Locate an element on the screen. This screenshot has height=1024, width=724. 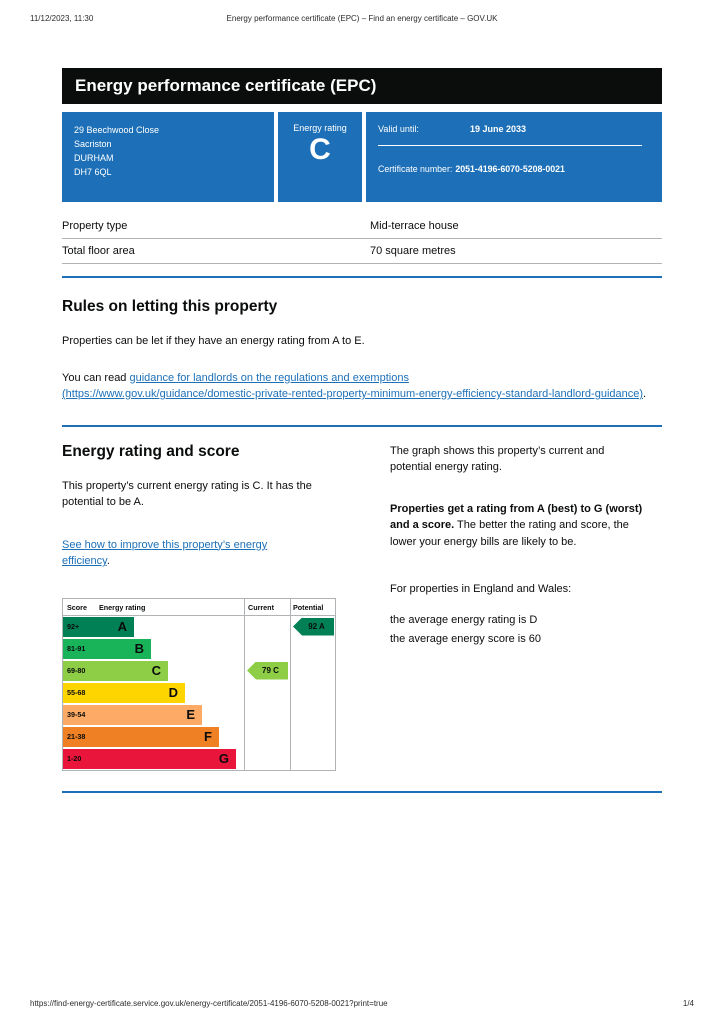
valid-until-date: 19 June 2033 is located at coordinates (498, 129).